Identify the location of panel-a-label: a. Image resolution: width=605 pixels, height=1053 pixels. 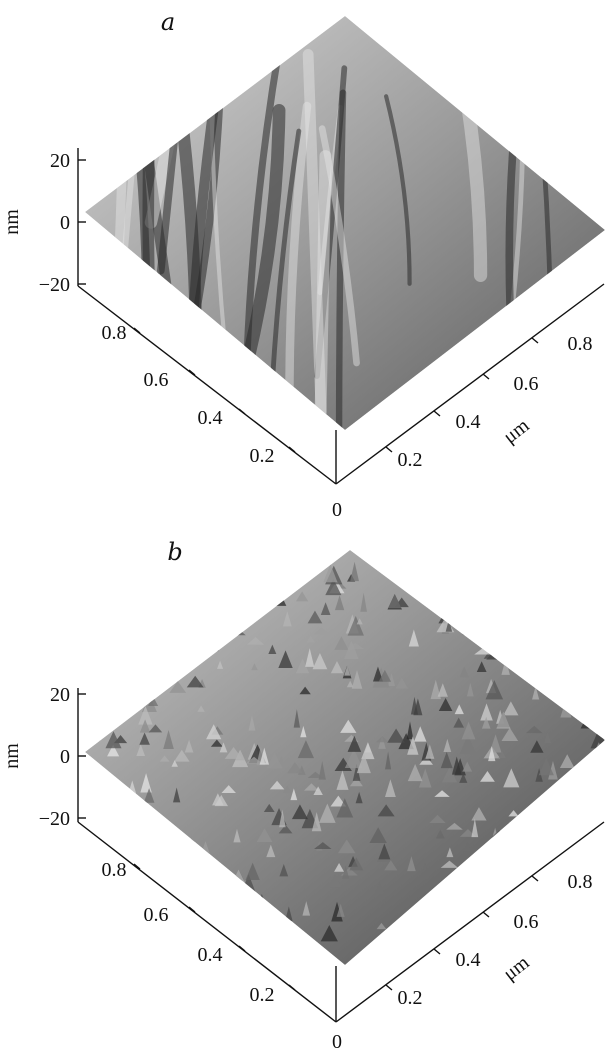
(168, 22).